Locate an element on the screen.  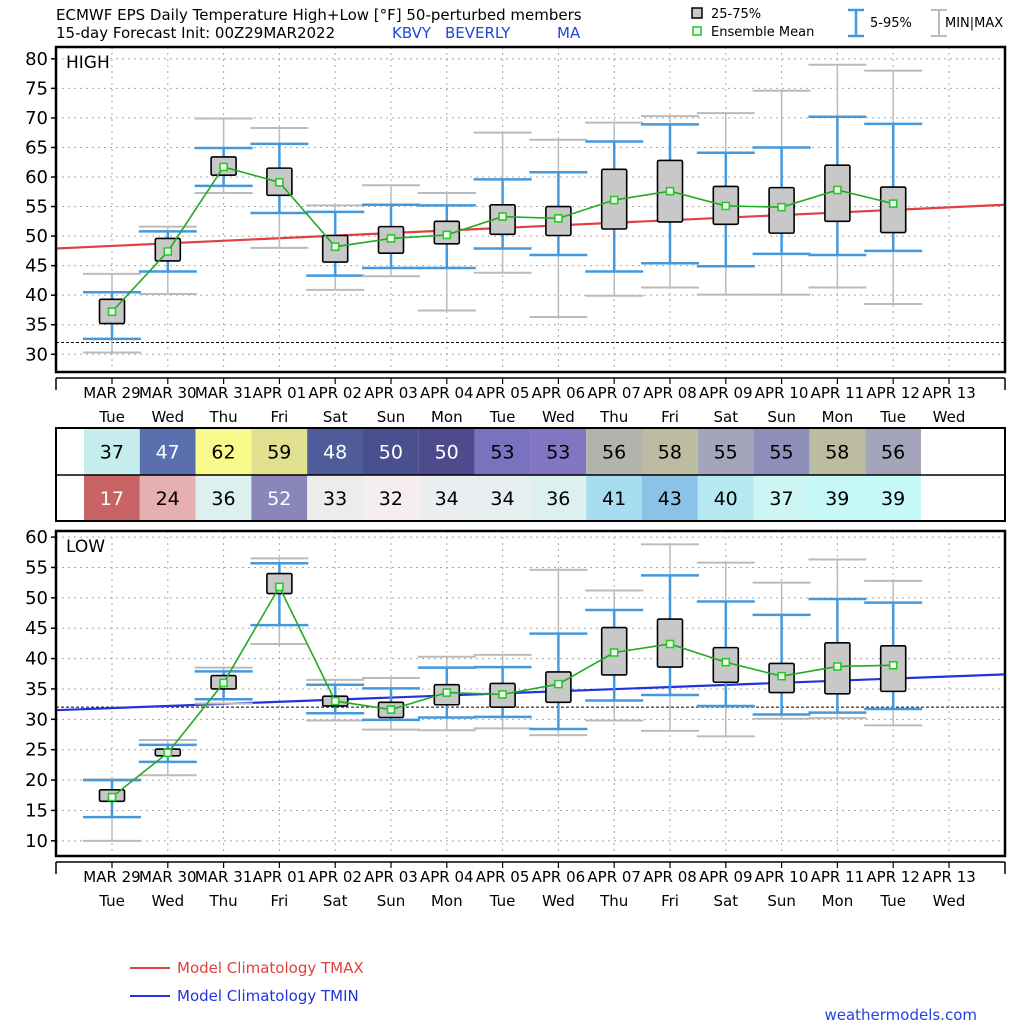
legend-whisker-icon is located at coordinates (856, 23).